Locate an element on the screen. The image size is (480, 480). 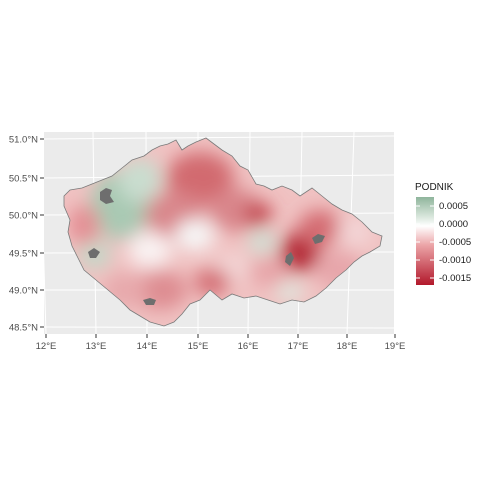
y-tick: 50.0°N is located at coordinates (26, 216).